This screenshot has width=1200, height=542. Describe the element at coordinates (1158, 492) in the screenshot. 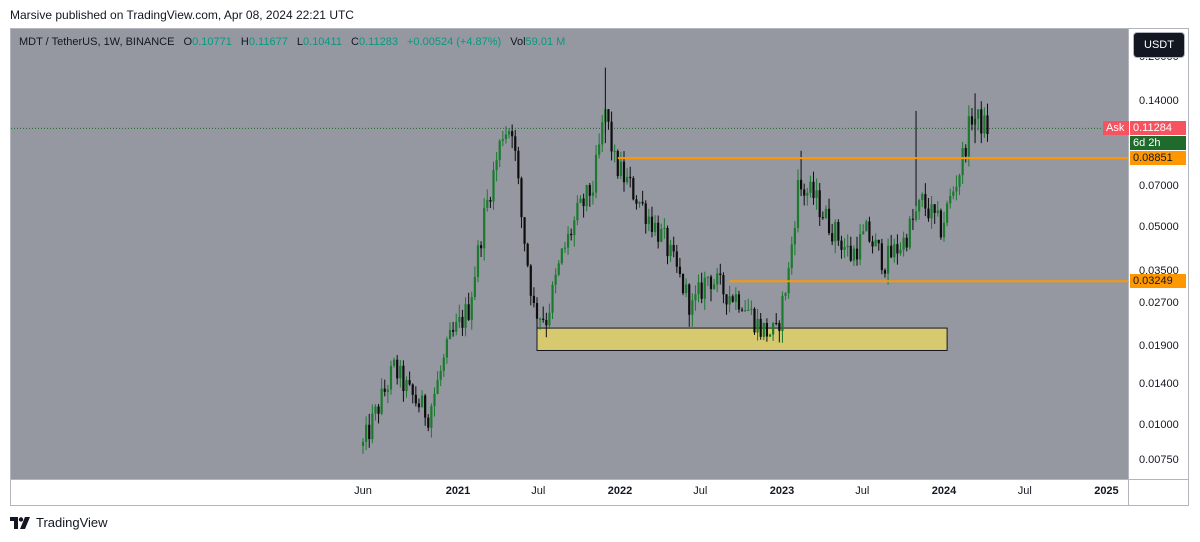

I see `axis-corner` at that location.